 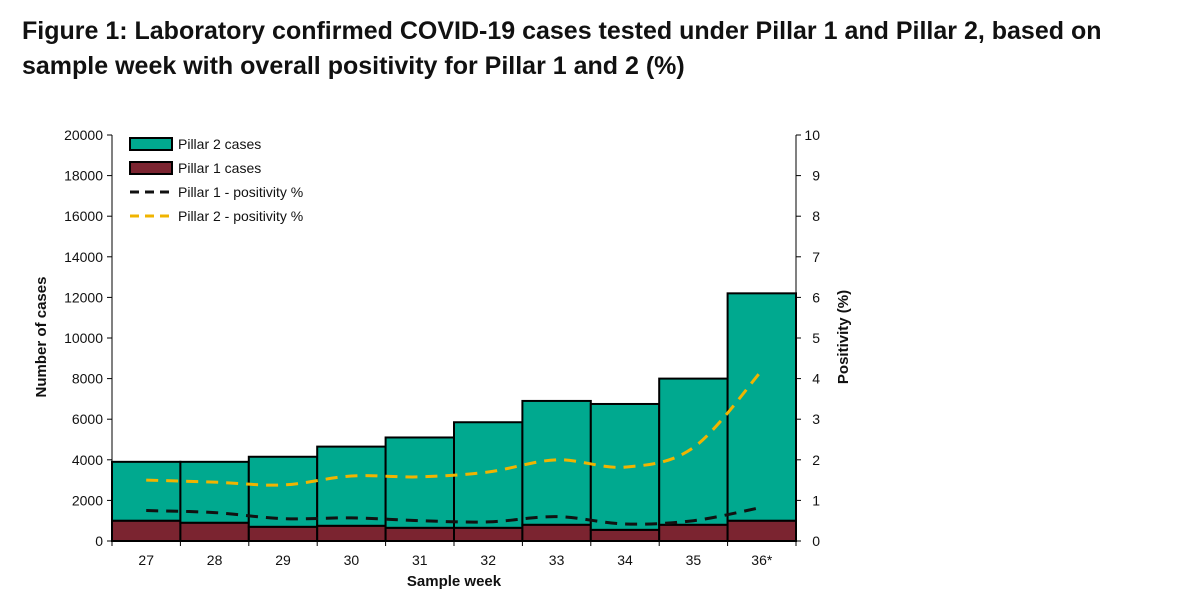 I want to click on y2-axis-label: Positivity (%), so click(x=843, y=337).